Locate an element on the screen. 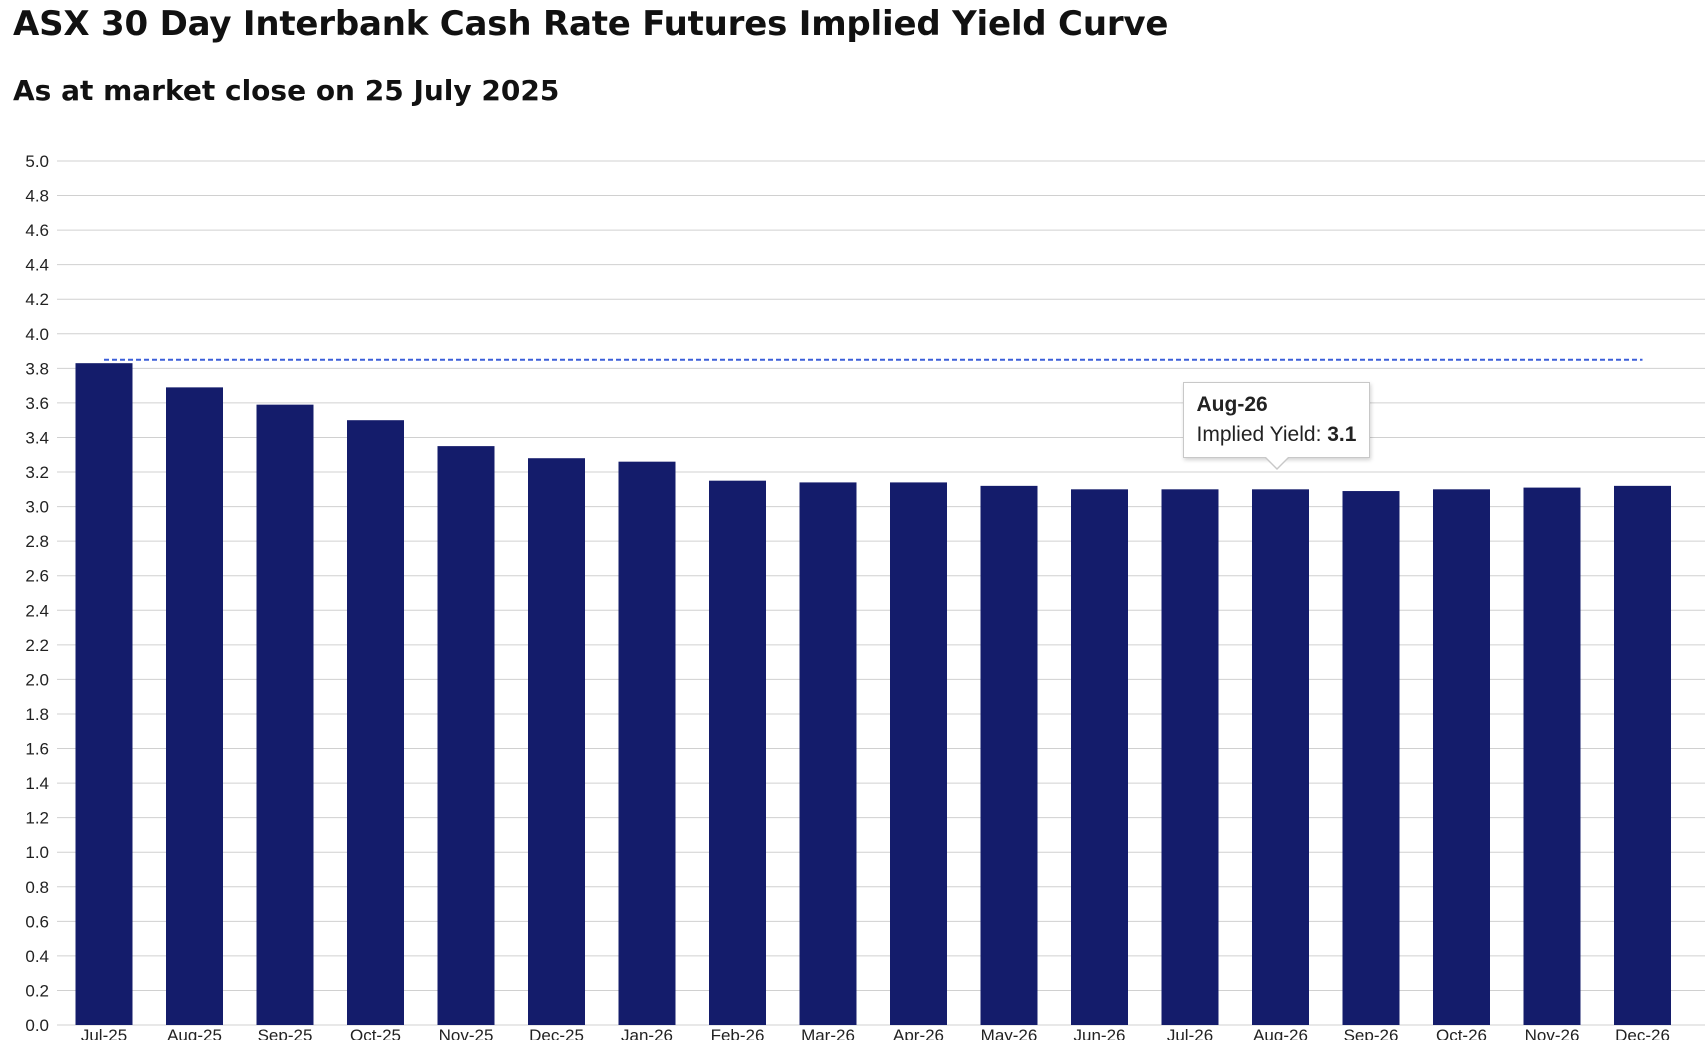  y-tick-label: 1.6 is located at coordinates (37, 749).